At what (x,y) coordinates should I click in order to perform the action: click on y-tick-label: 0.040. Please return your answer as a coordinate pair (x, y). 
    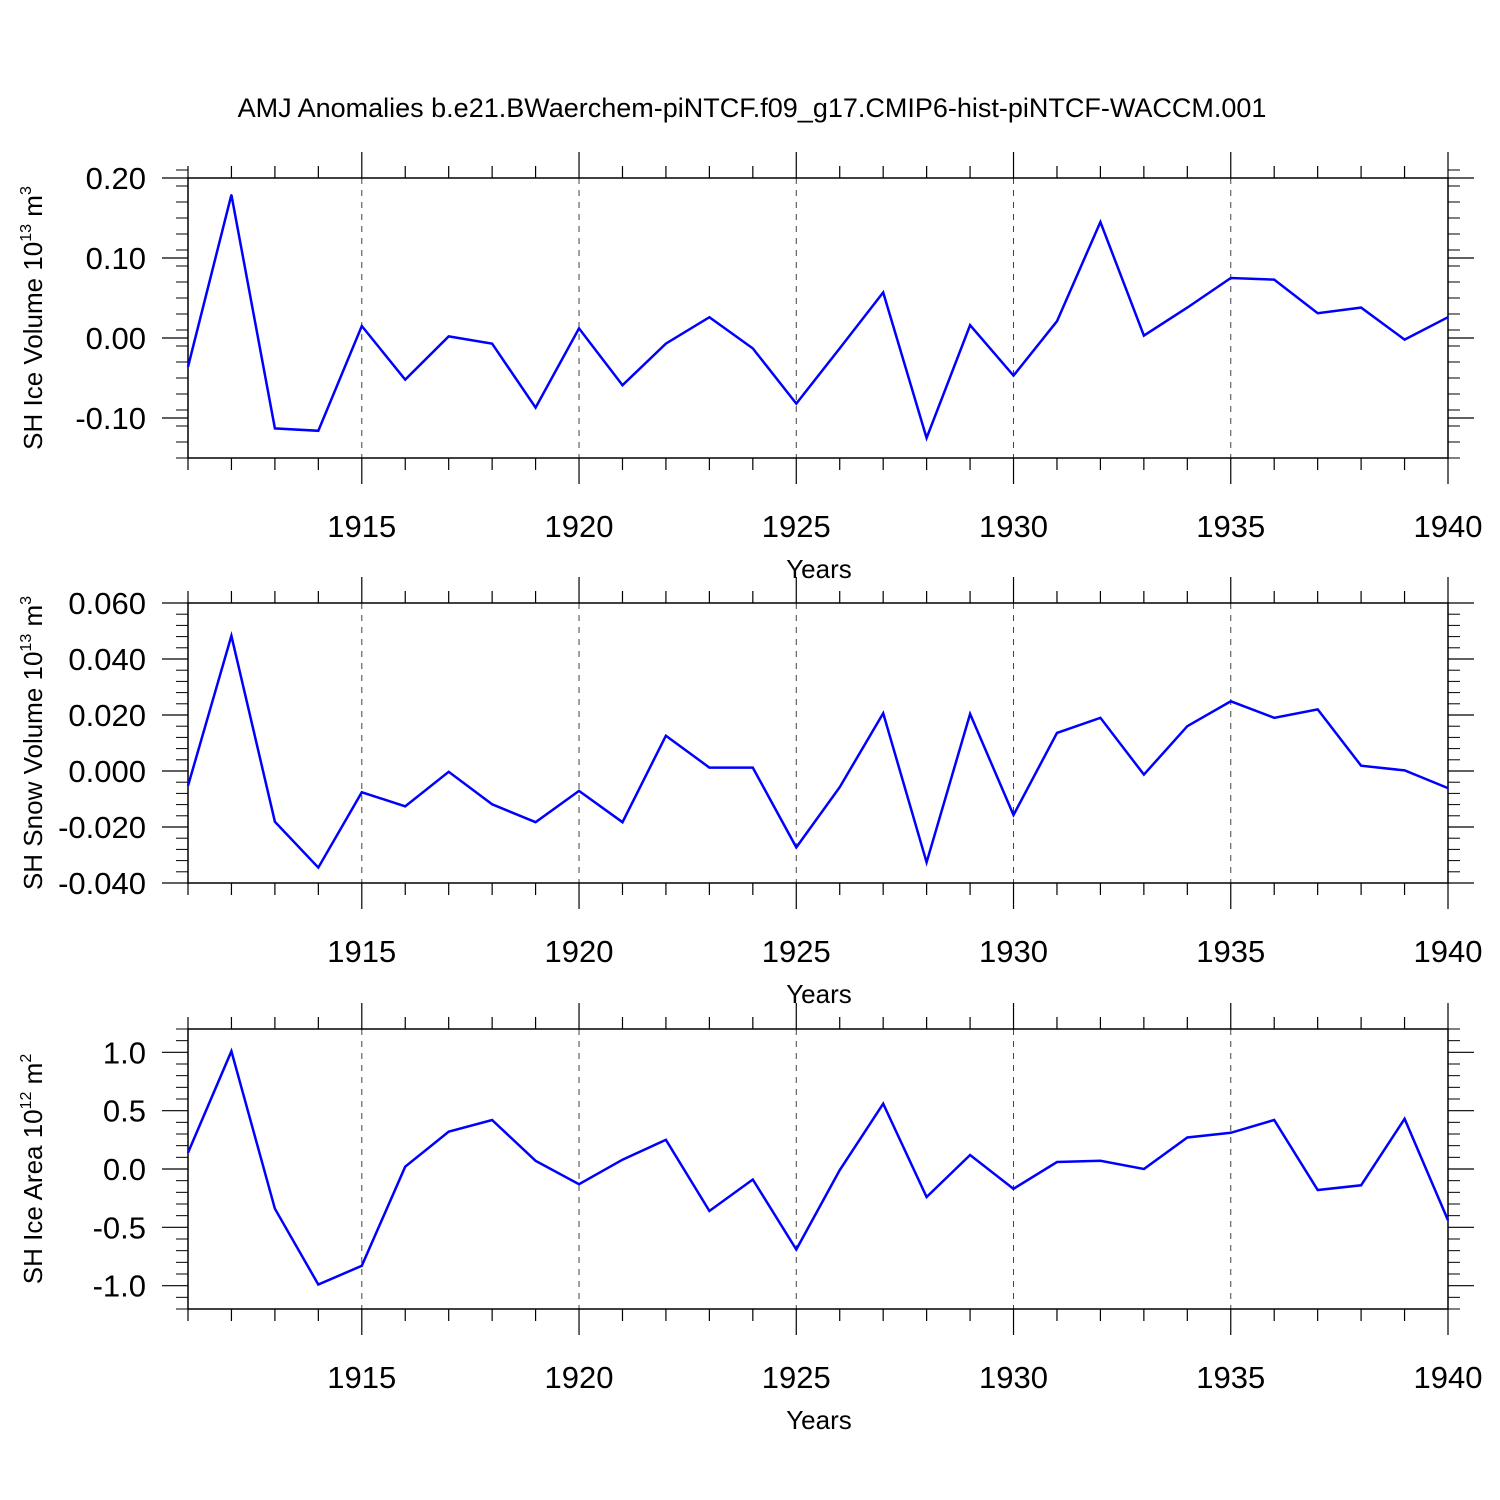
    Looking at the image, I should click on (107, 659).